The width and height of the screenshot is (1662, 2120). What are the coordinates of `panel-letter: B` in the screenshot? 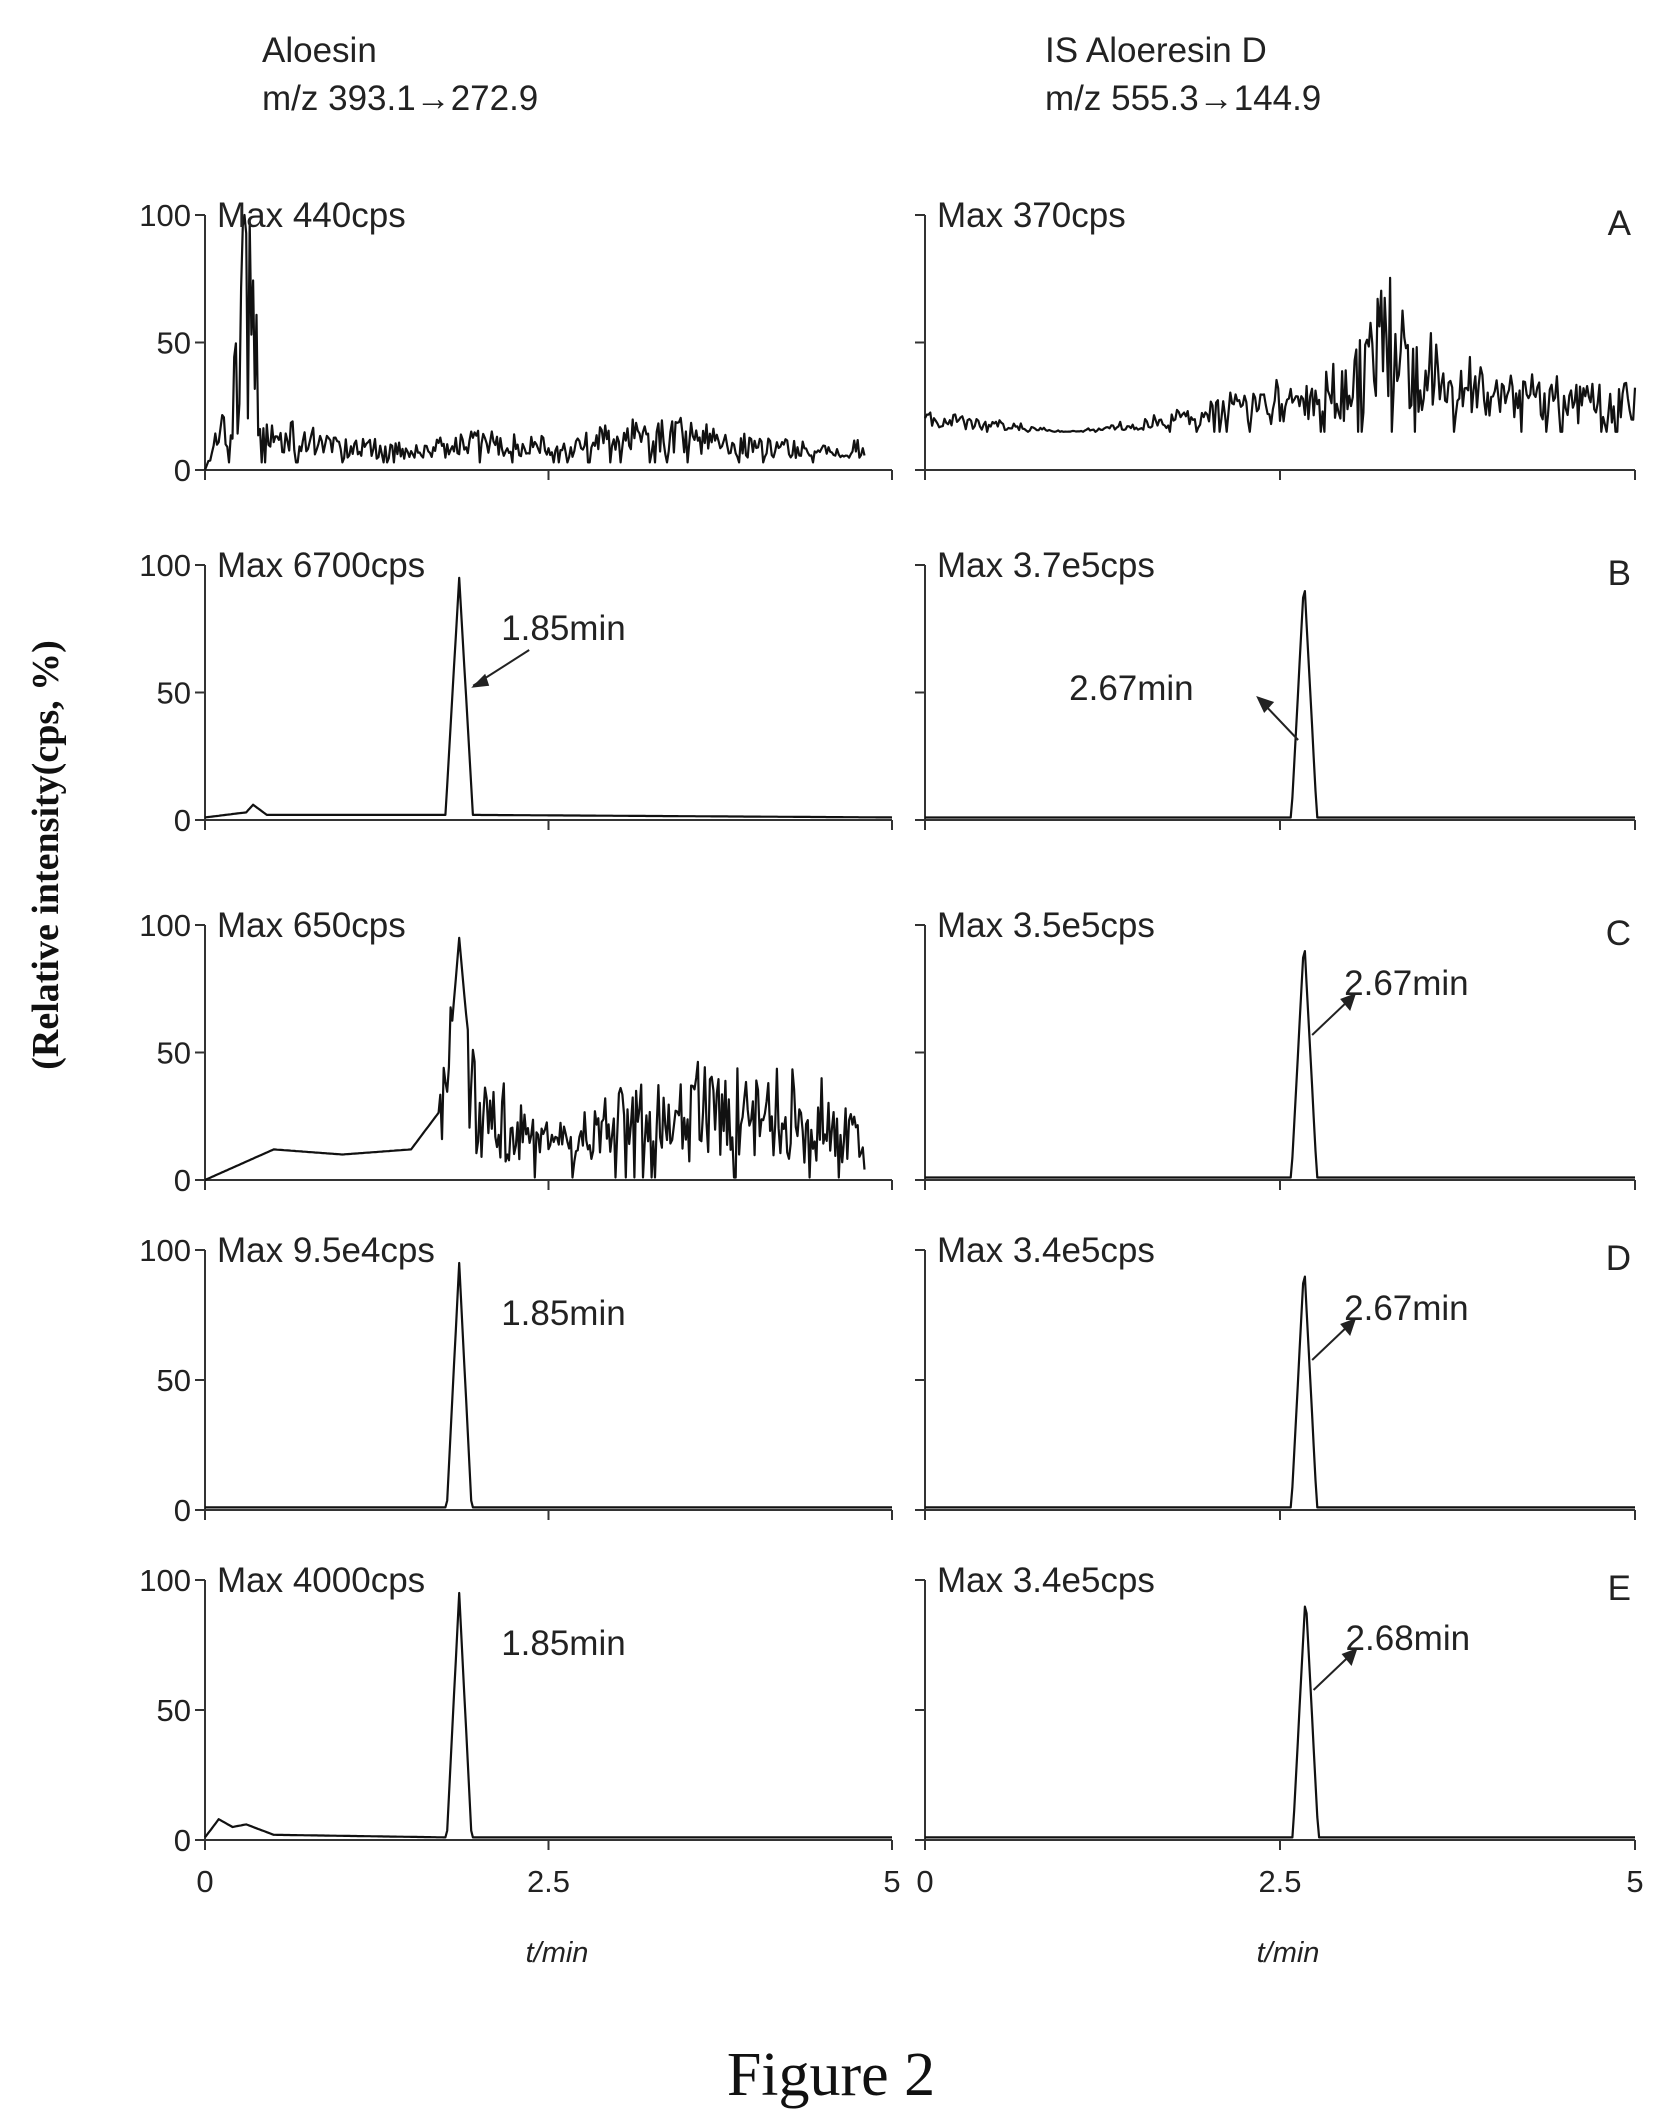 It's located at (1619, 573).